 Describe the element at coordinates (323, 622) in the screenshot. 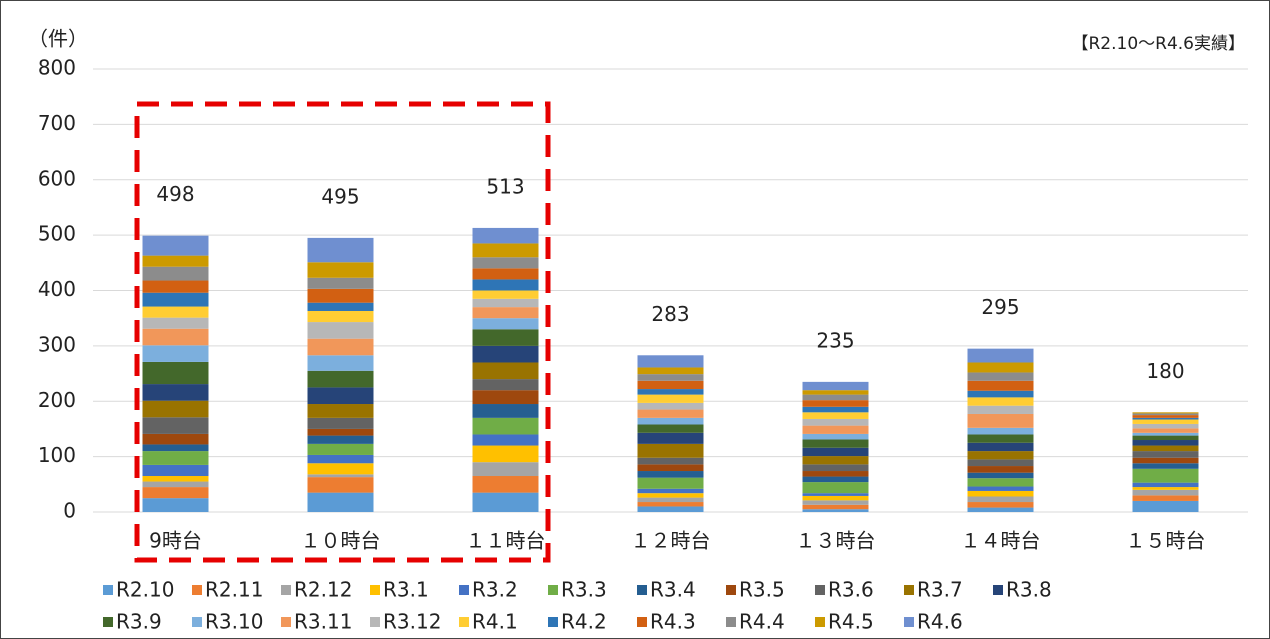

I see `legend-label: R3.11` at that location.